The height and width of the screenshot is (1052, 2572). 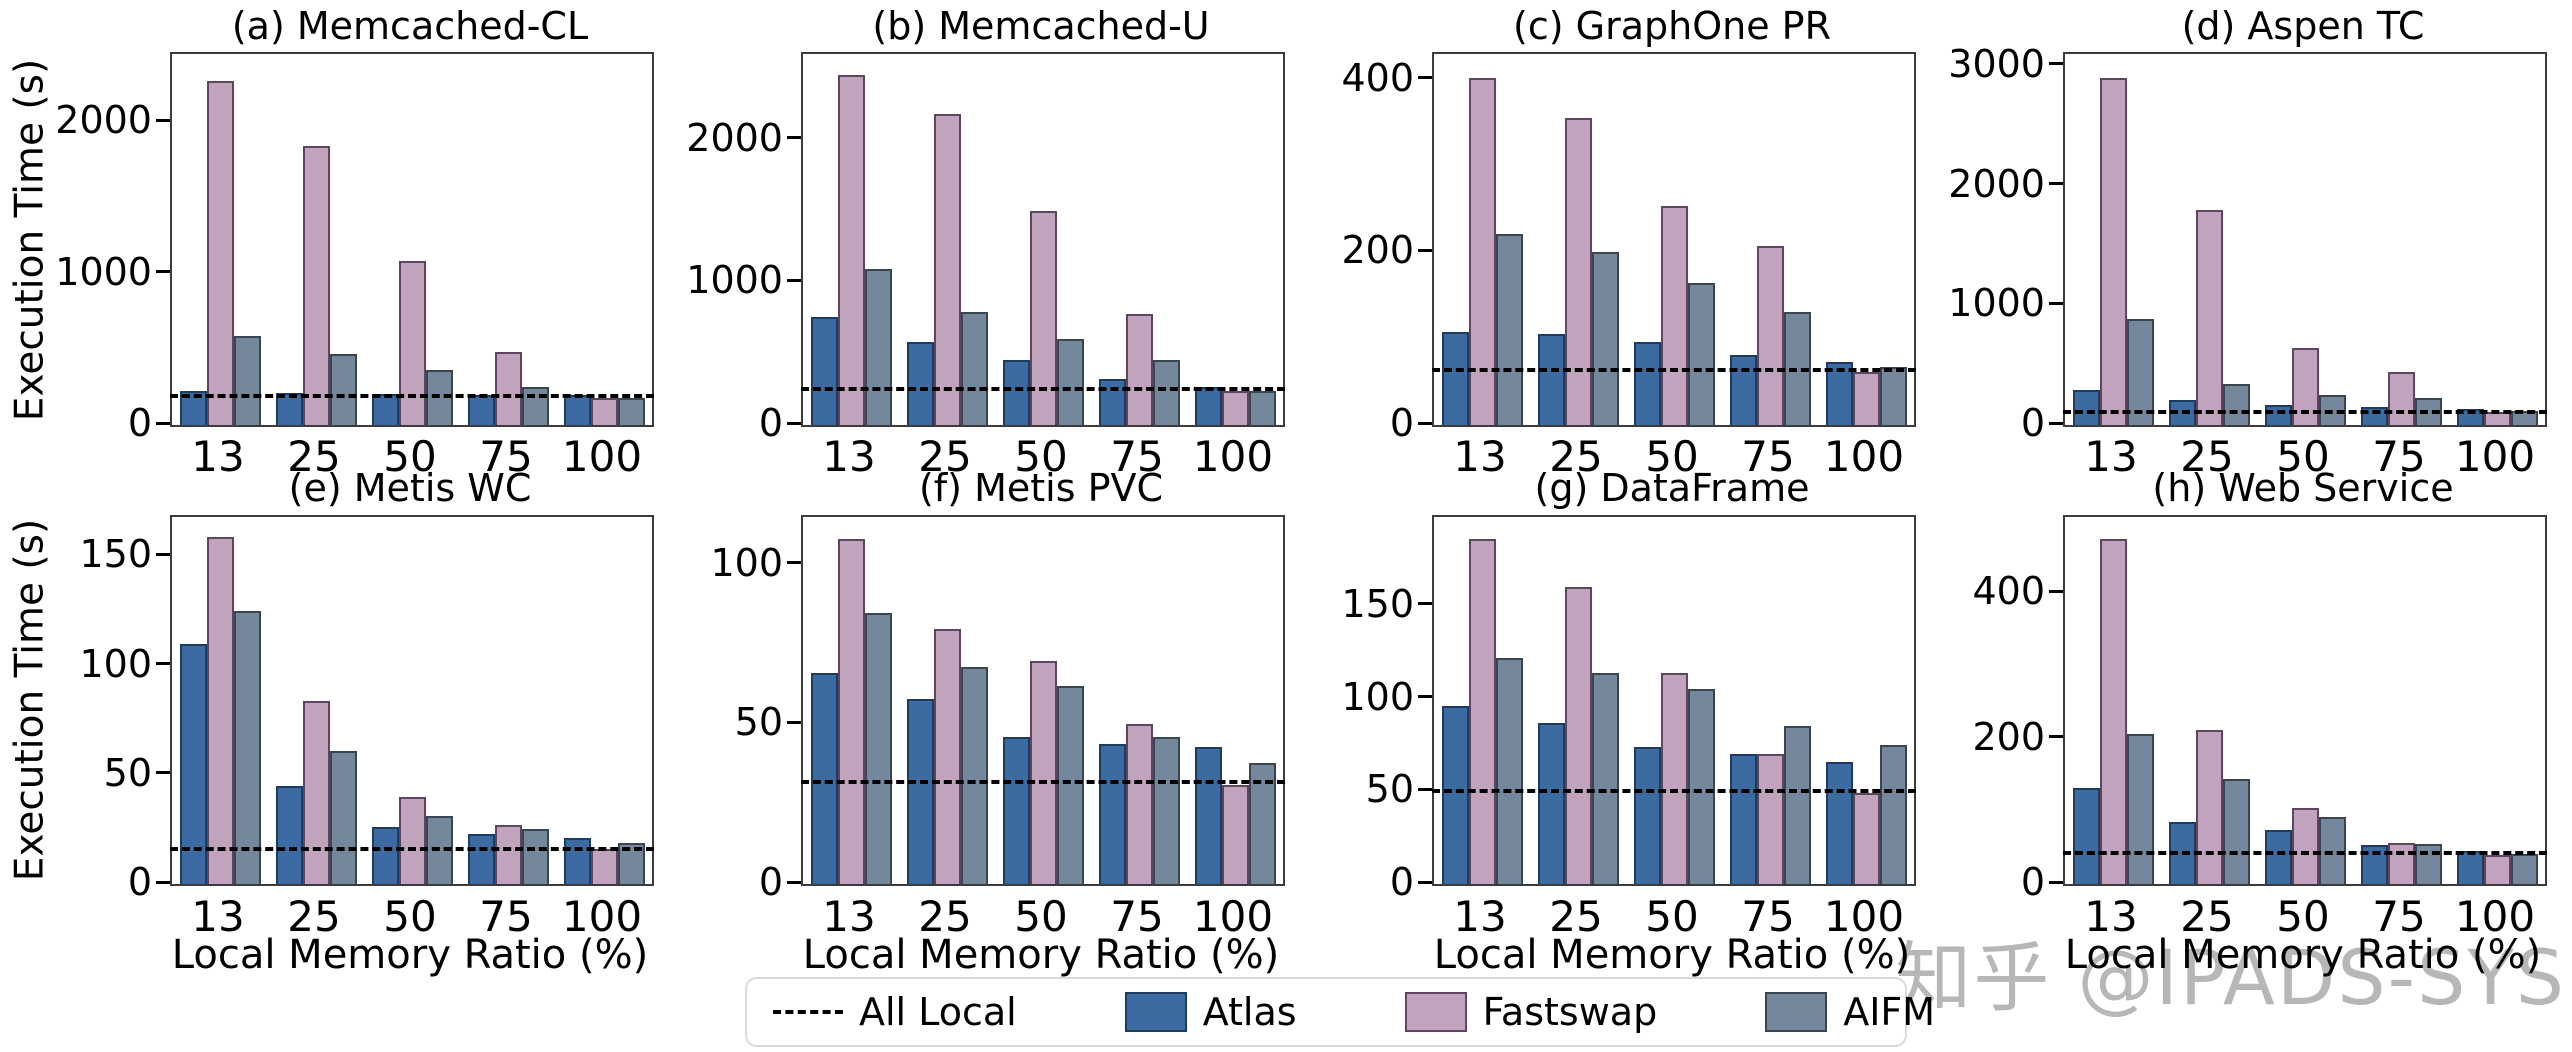 I want to click on y-tick-label-g: 100, so click(x=1377, y=696).